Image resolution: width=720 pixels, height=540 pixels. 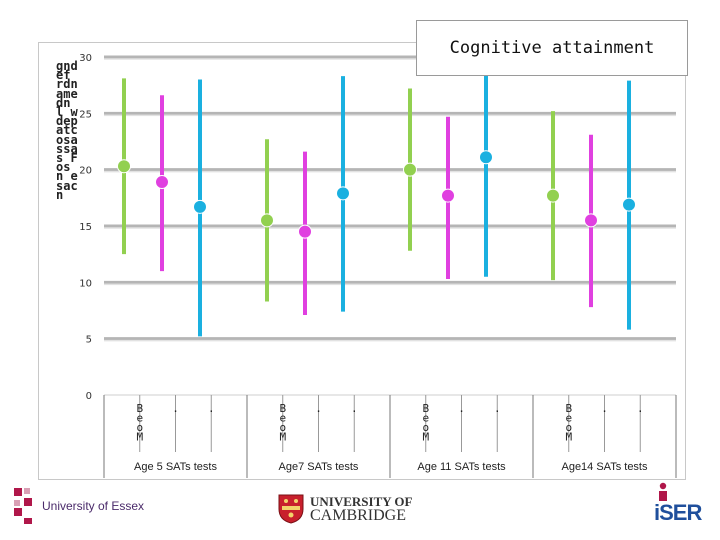 I want to click on cambridge-logo-line2: CAMBRIDGE, so click(x=358, y=515).